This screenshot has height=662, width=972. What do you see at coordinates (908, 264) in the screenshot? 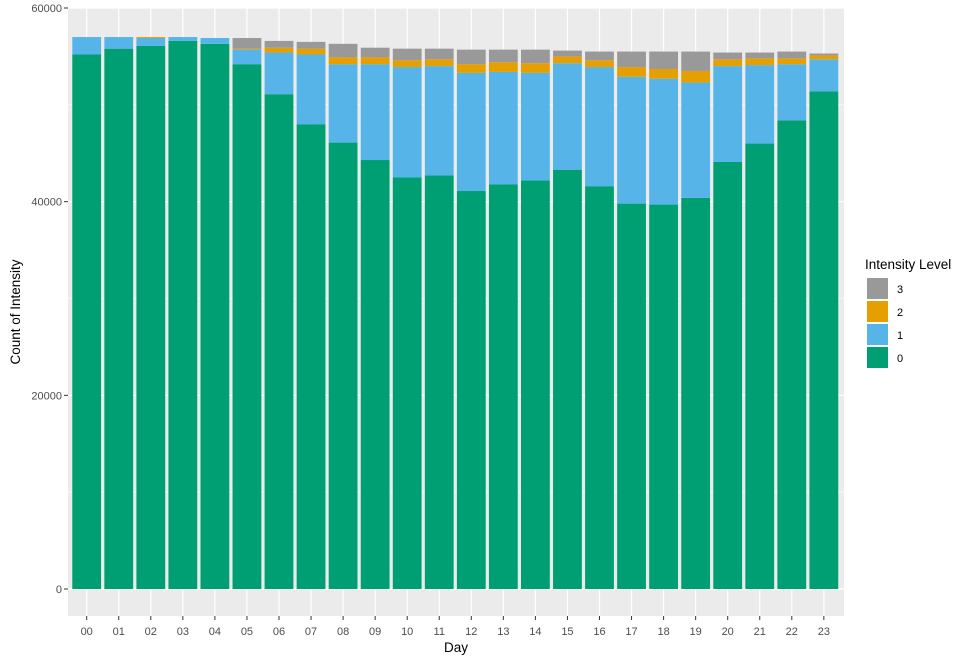
I see `legend-title: Intensity Level` at bounding box center [908, 264].